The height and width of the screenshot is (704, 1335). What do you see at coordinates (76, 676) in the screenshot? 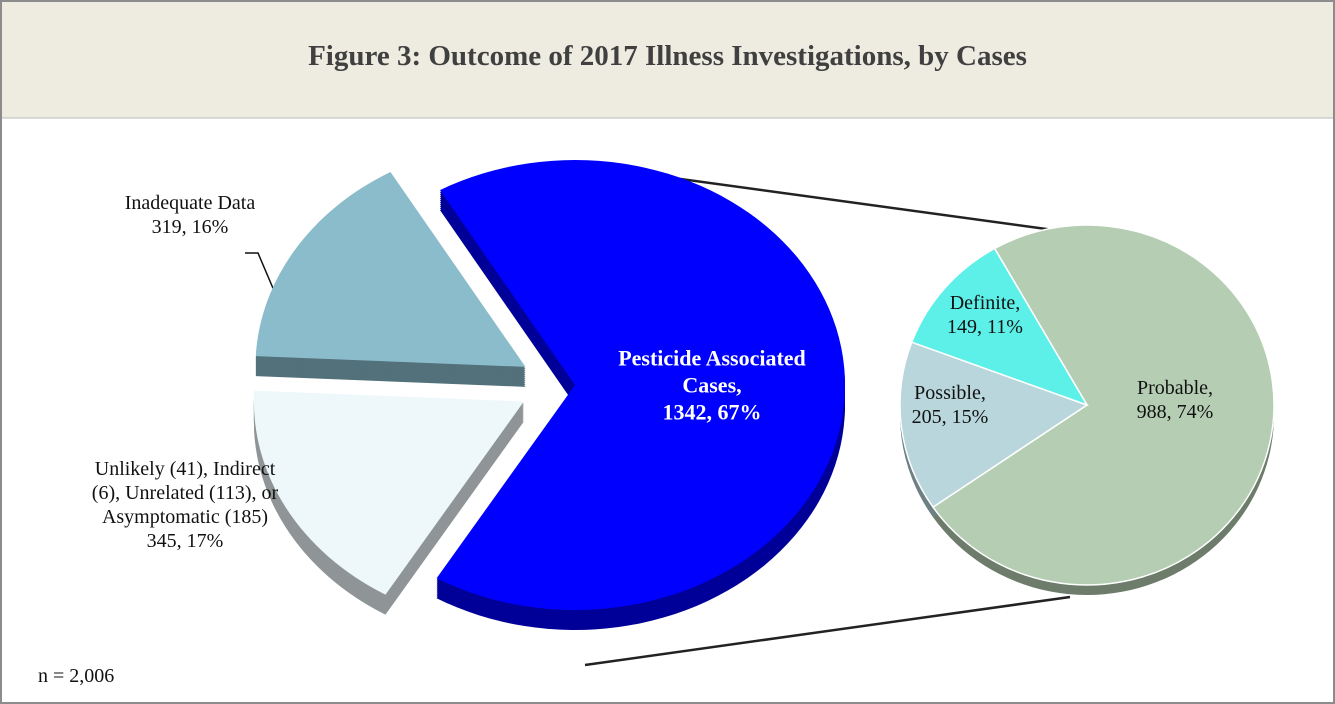
I see `note: n = 2,006` at bounding box center [76, 676].